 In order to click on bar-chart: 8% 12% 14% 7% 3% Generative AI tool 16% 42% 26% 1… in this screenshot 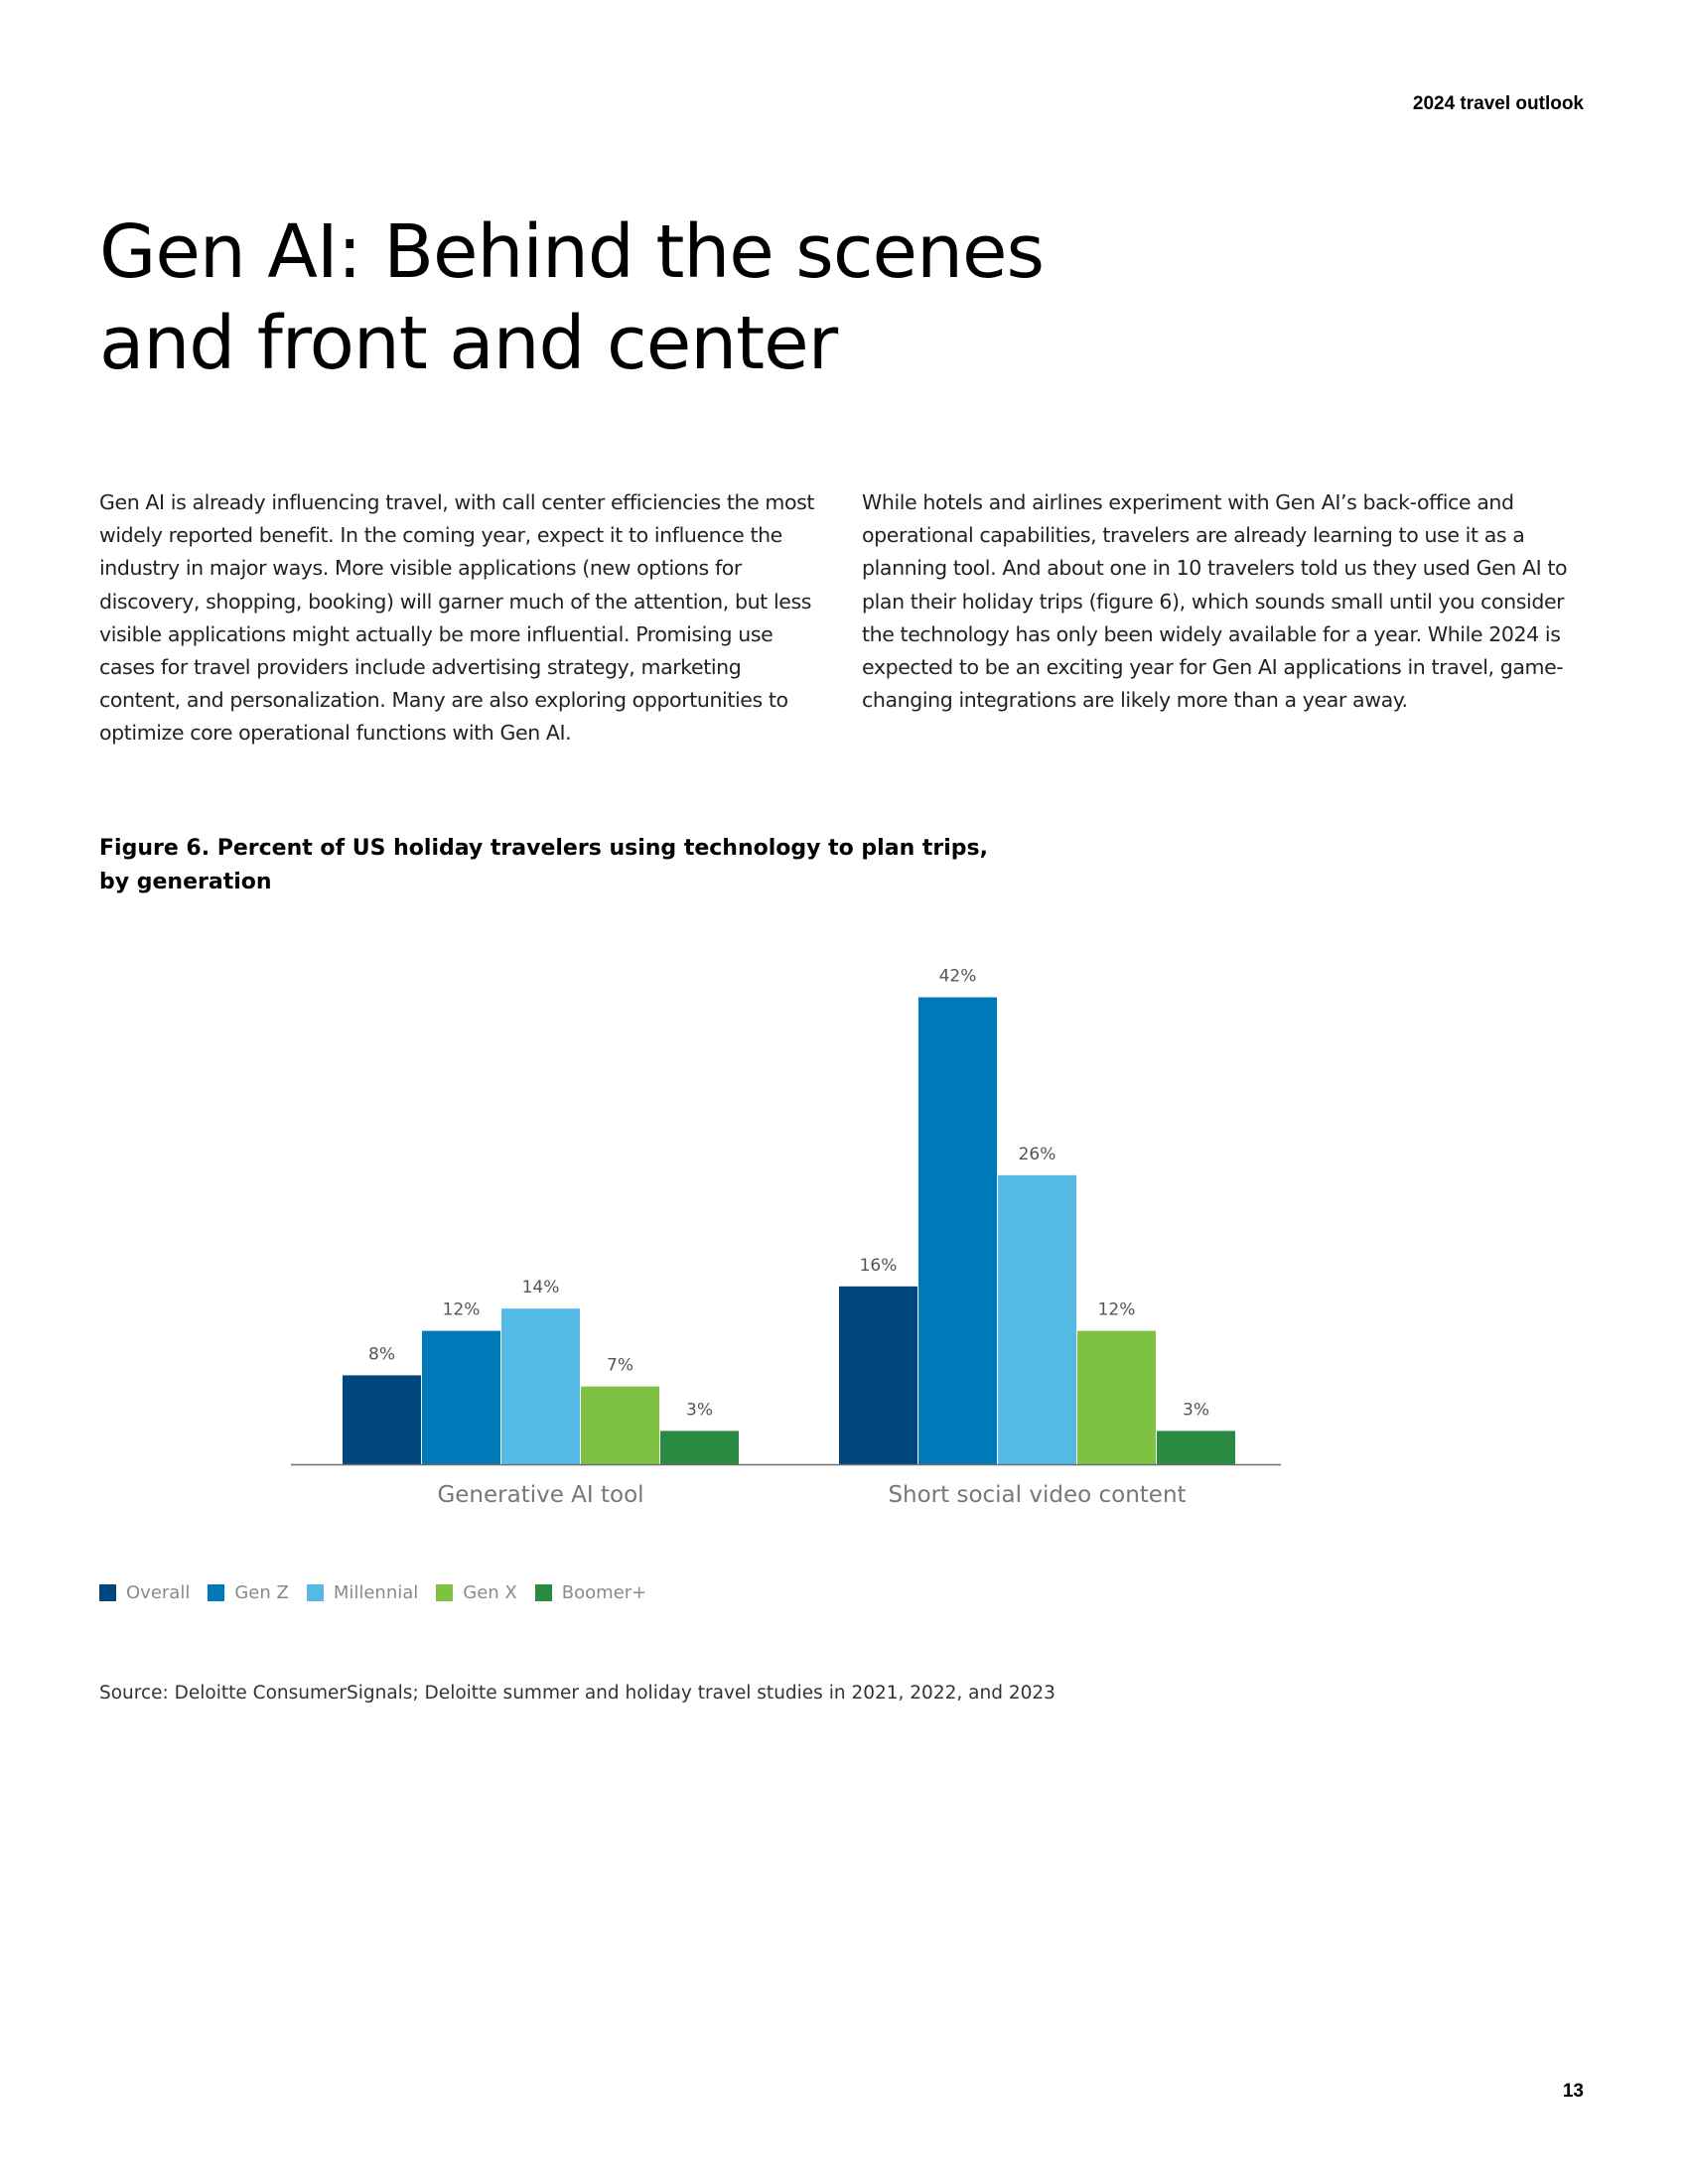, I will do `click(786, 1237)`.